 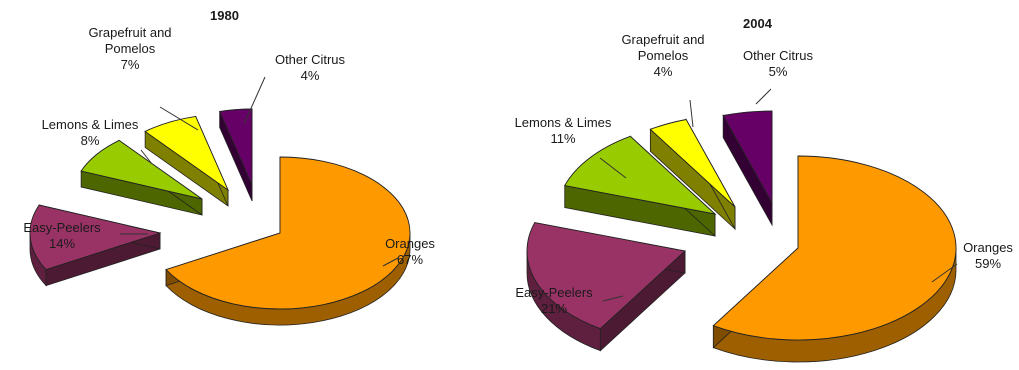 What do you see at coordinates (129, 48) in the screenshot?
I see `slice-label-grapefruit-and-pomelos: Grapefruit and Pomelos 7%` at bounding box center [129, 48].